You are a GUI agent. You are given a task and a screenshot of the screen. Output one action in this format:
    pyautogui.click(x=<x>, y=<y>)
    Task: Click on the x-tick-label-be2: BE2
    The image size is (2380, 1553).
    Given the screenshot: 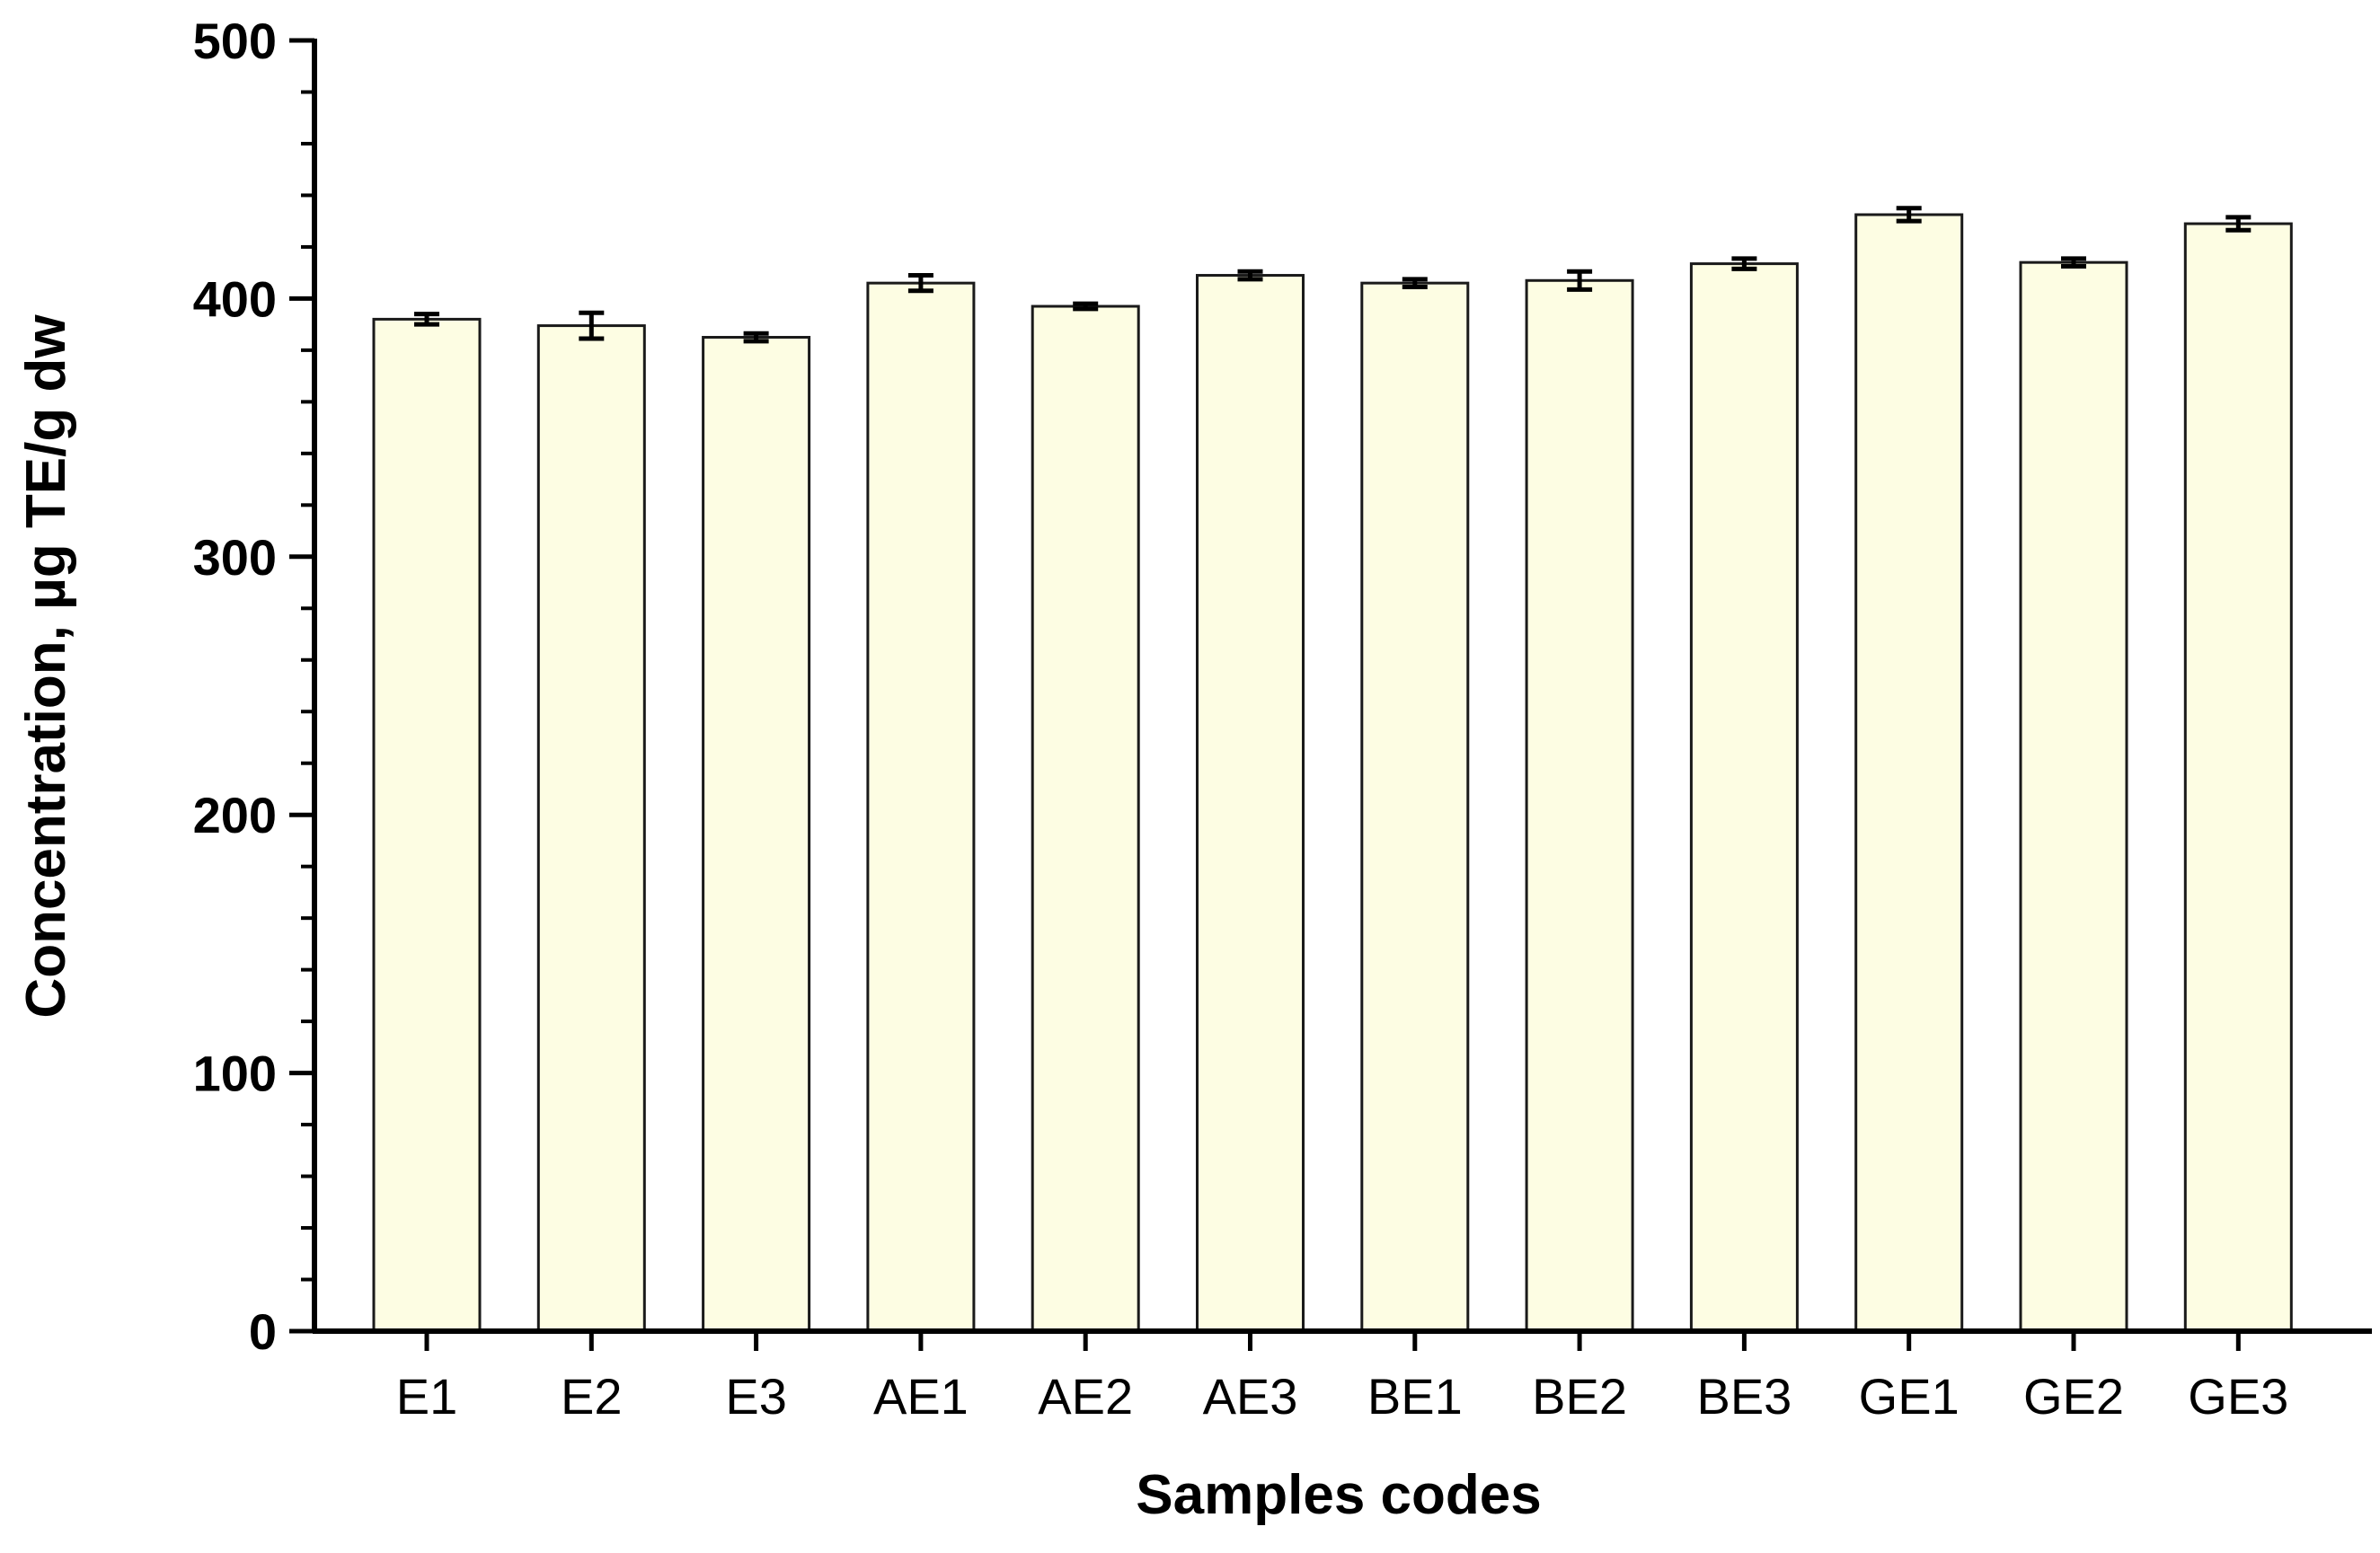 What is the action you would take?
    pyautogui.click(x=1579, y=1396)
    